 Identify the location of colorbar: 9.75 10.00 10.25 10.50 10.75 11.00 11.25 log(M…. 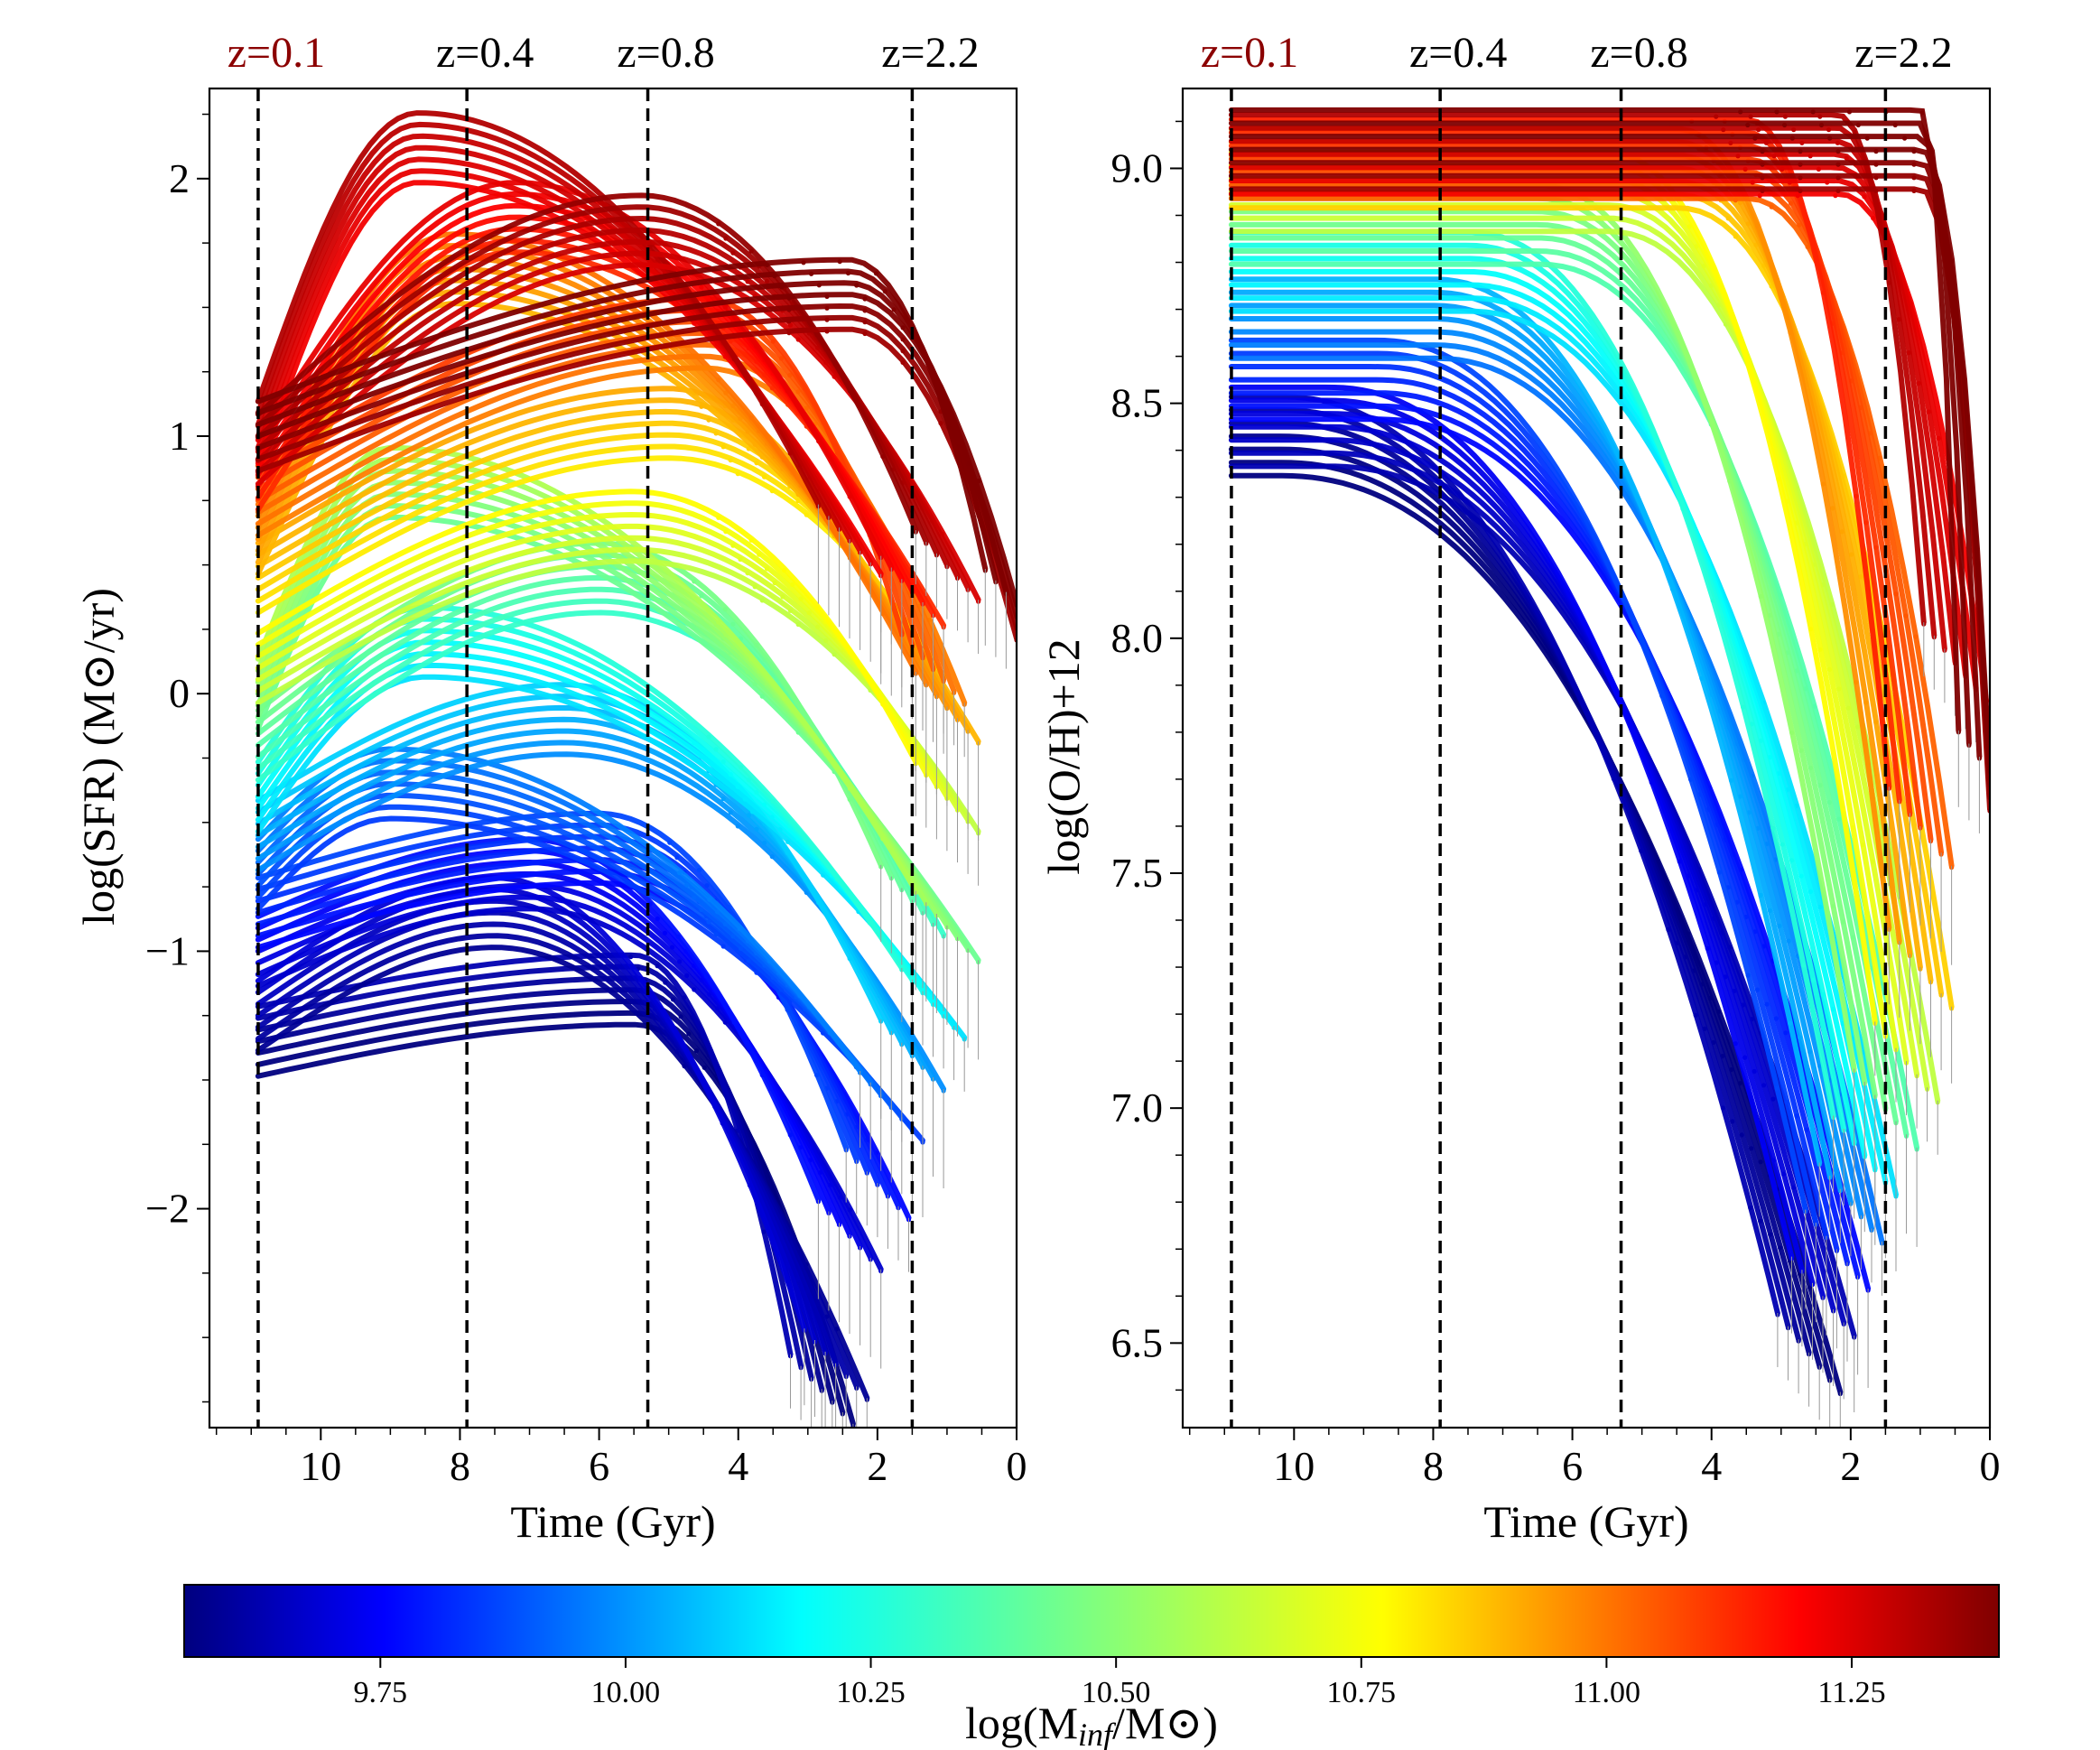
(1091, 1667).